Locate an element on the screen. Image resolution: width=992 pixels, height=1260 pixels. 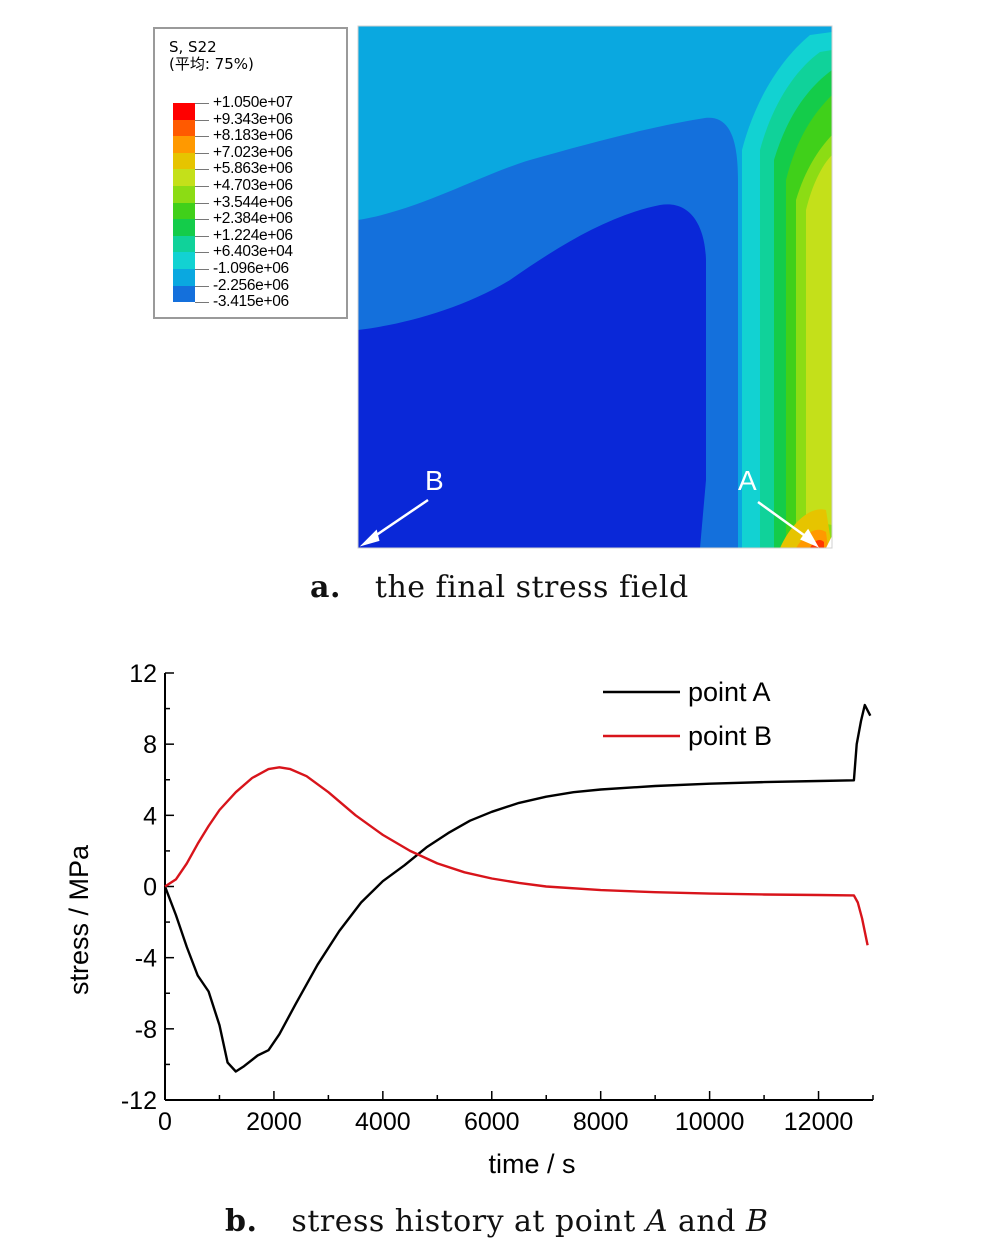
legend-label-point-b: point B is located at coordinates (730, 736).